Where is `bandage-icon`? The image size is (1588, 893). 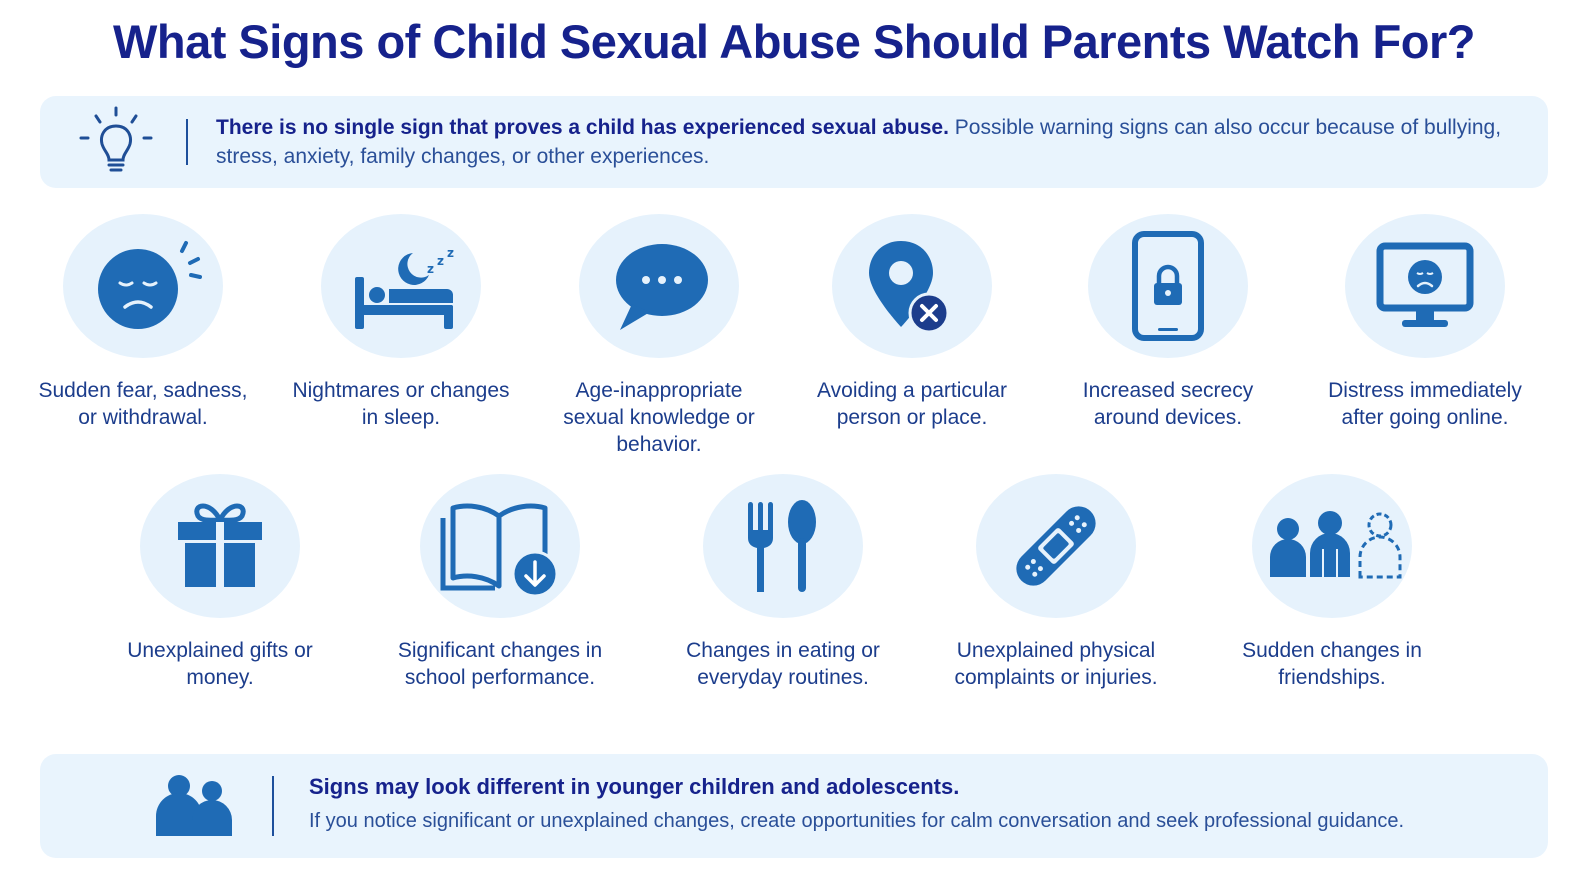 bandage-icon is located at coordinates (1056, 546).